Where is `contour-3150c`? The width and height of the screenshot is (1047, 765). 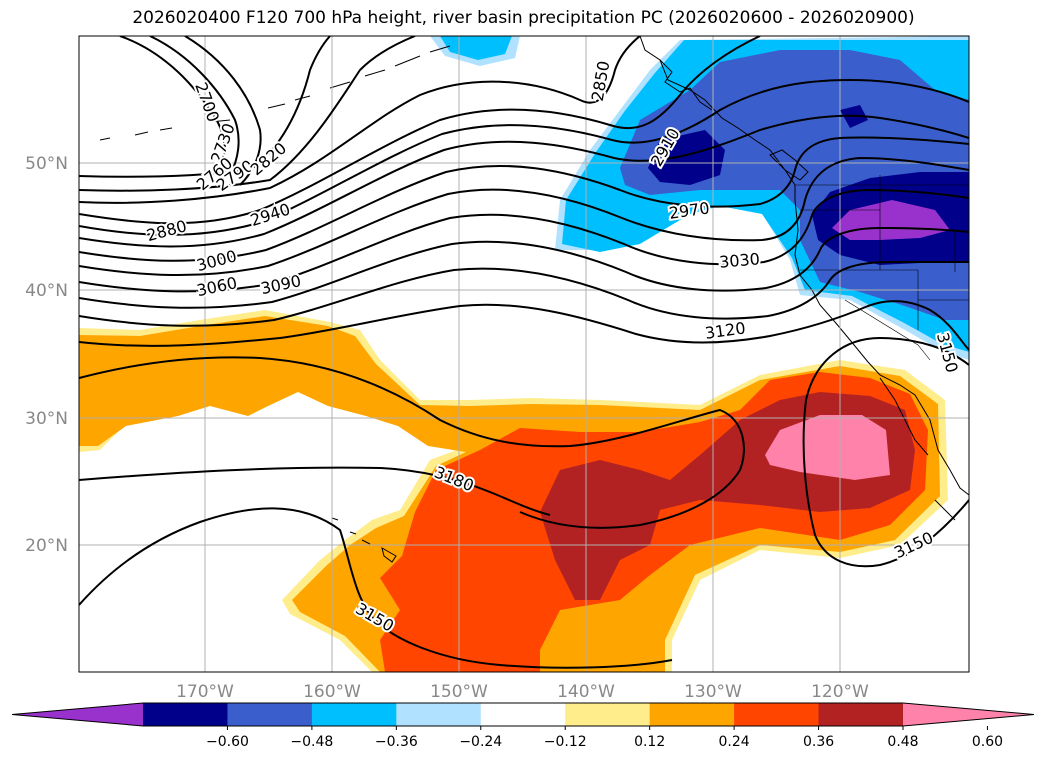
contour-3150c is located at coordinates (376, 588).